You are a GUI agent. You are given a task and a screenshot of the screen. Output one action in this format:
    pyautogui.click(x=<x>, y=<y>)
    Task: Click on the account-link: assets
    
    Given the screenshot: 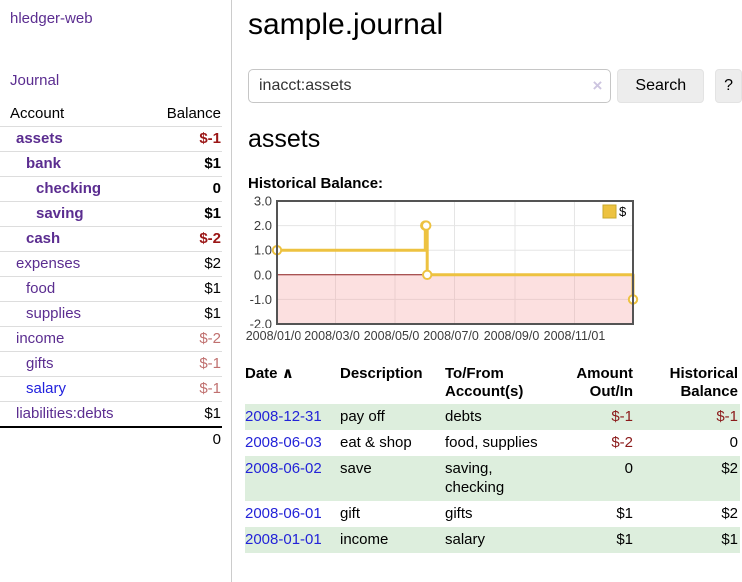 What is the action you would take?
    pyautogui.click(x=39, y=138)
    